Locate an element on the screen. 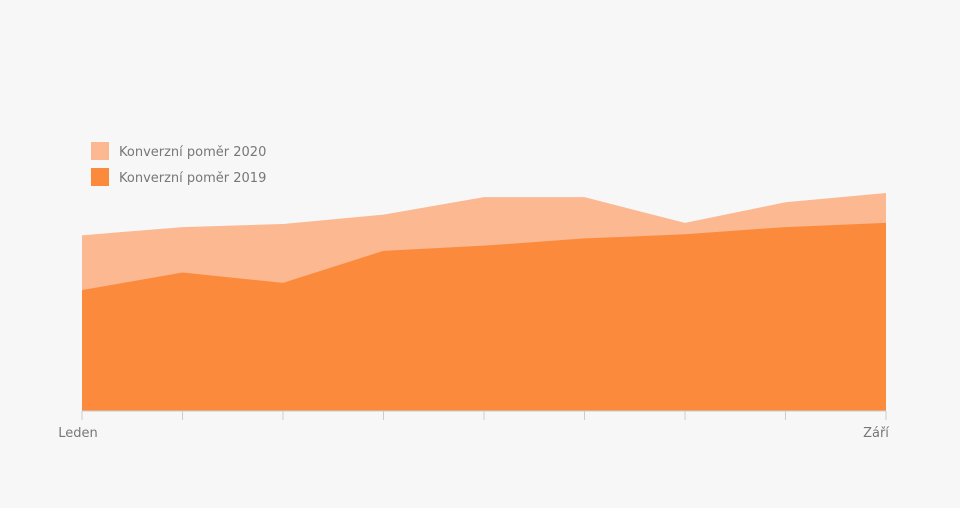 The height and width of the screenshot is (508, 960). legend-swatch-2020 is located at coordinates (100, 151).